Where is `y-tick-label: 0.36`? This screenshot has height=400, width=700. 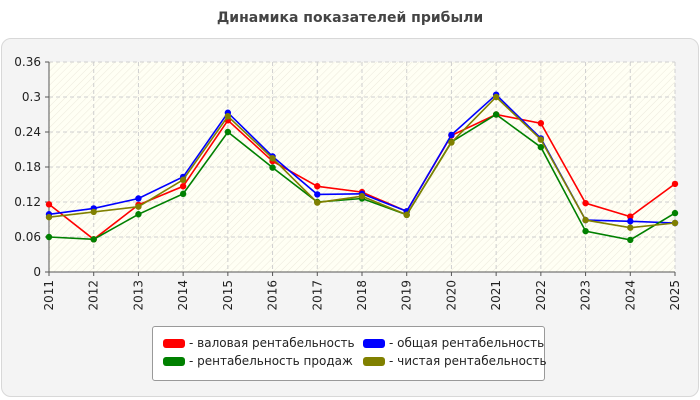 y-tick-label: 0.36 is located at coordinates (27, 62).